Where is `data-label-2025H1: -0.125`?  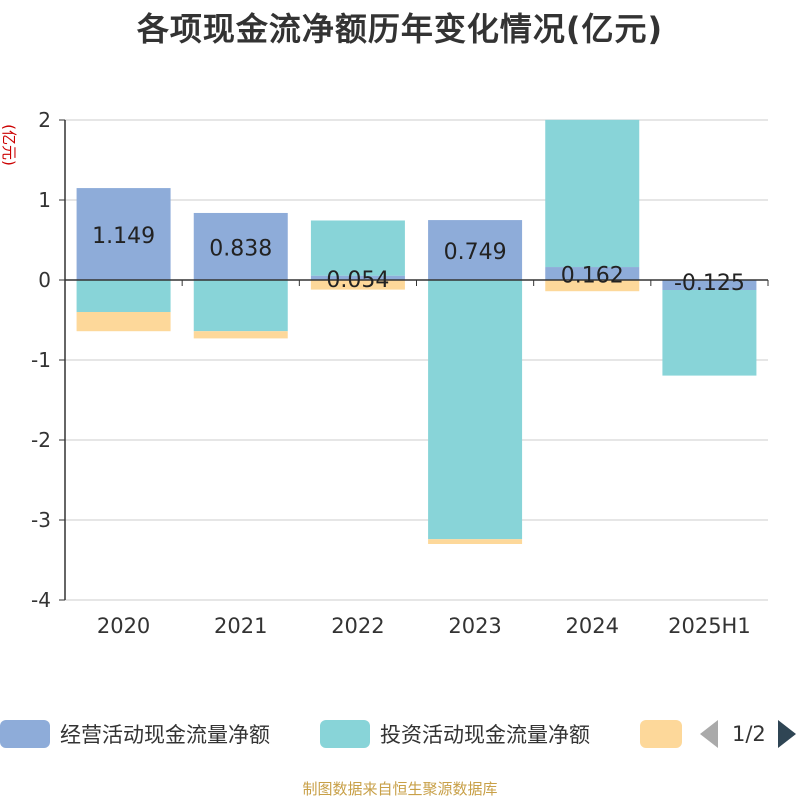
data-label-2025H1: -0.125 is located at coordinates (709, 283).